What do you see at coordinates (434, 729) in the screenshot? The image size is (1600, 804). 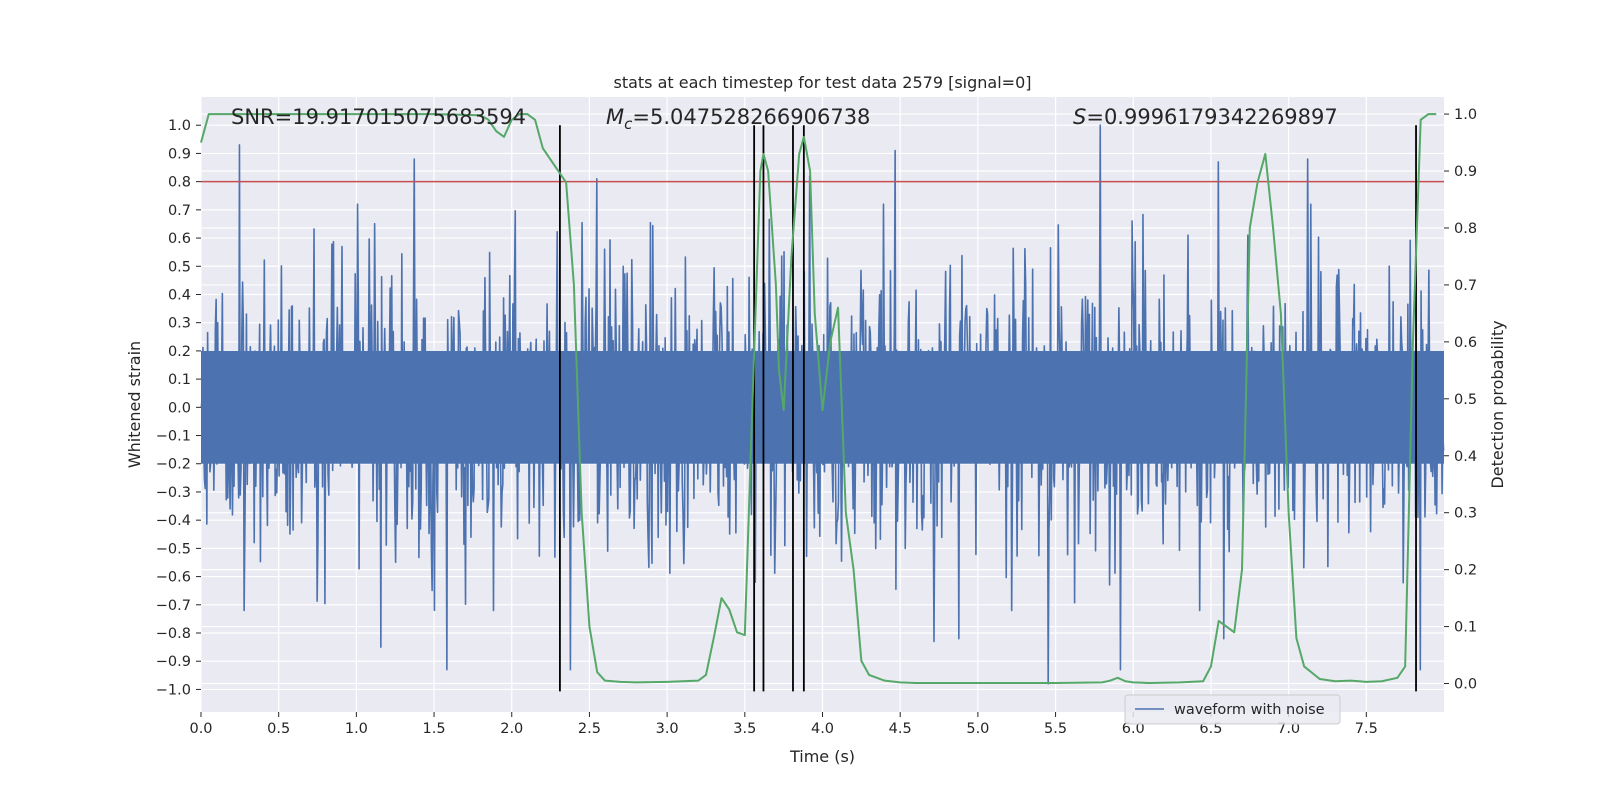 I see `x-tick-label: 1.5` at bounding box center [434, 729].